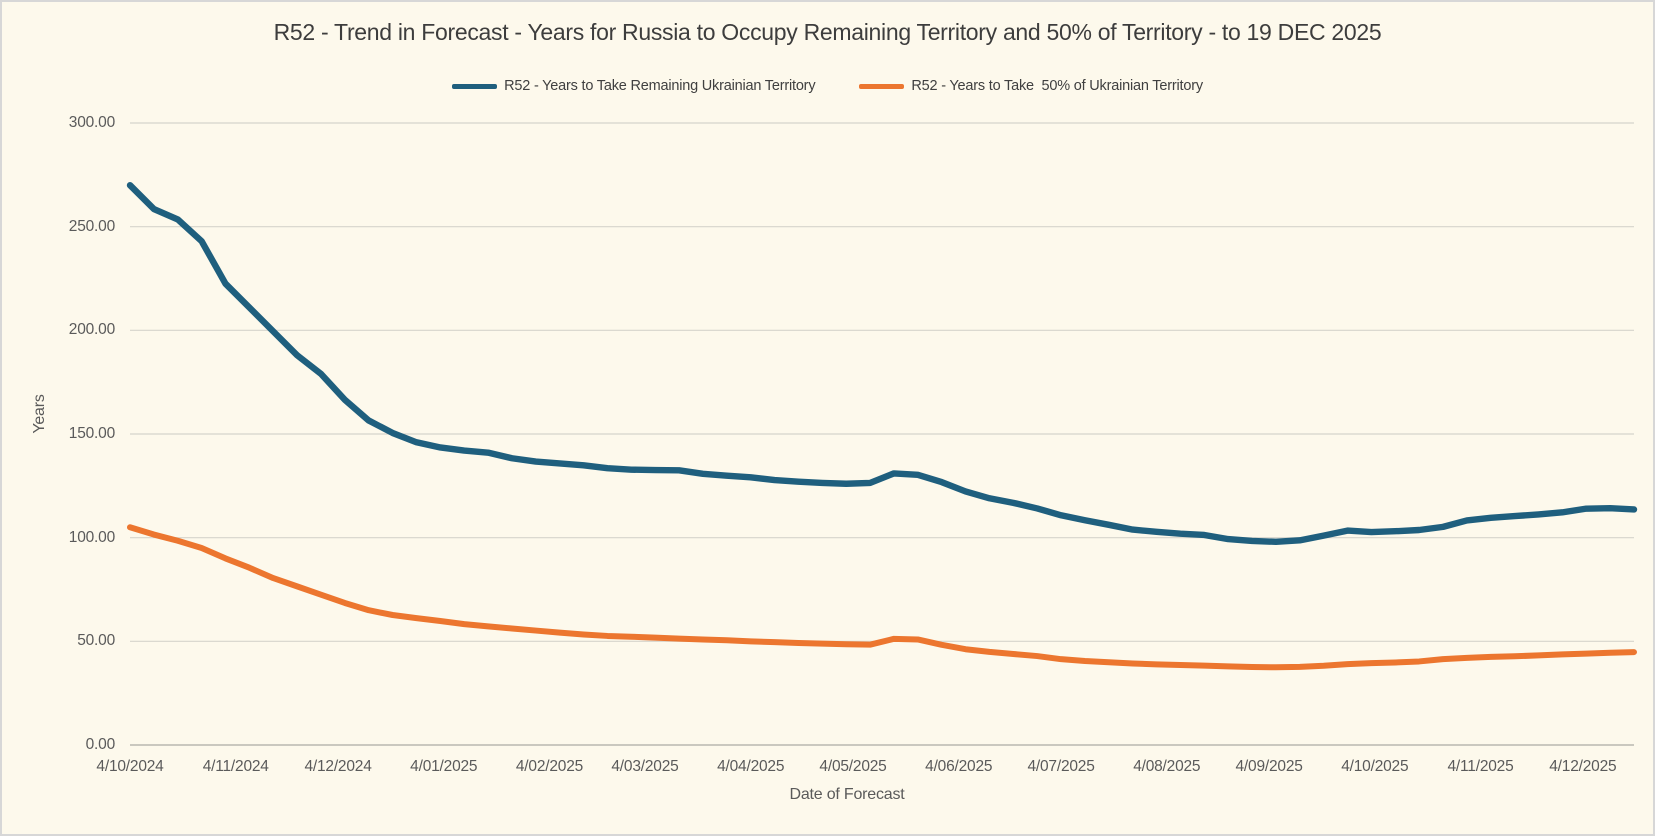 The height and width of the screenshot is (836, 1655). Describe the element at coordinates (1167, 766) in the screenshot. I see `x-tick-label: 4/08/2025` at that location.